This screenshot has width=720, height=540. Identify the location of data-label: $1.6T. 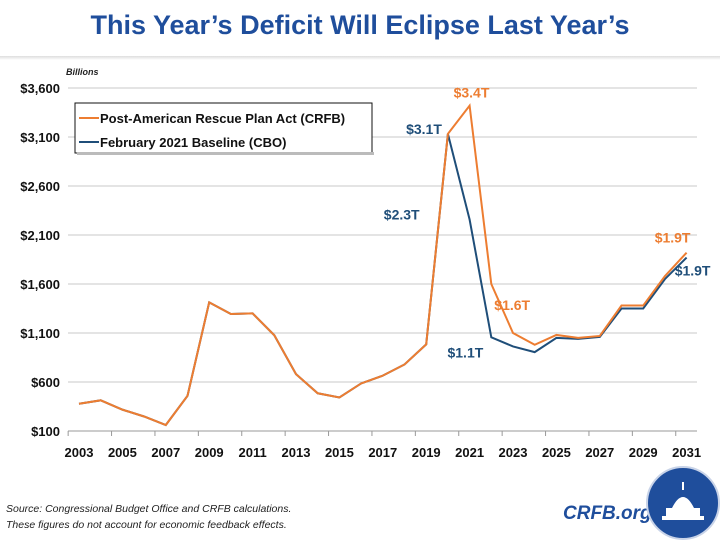
(512, 305).